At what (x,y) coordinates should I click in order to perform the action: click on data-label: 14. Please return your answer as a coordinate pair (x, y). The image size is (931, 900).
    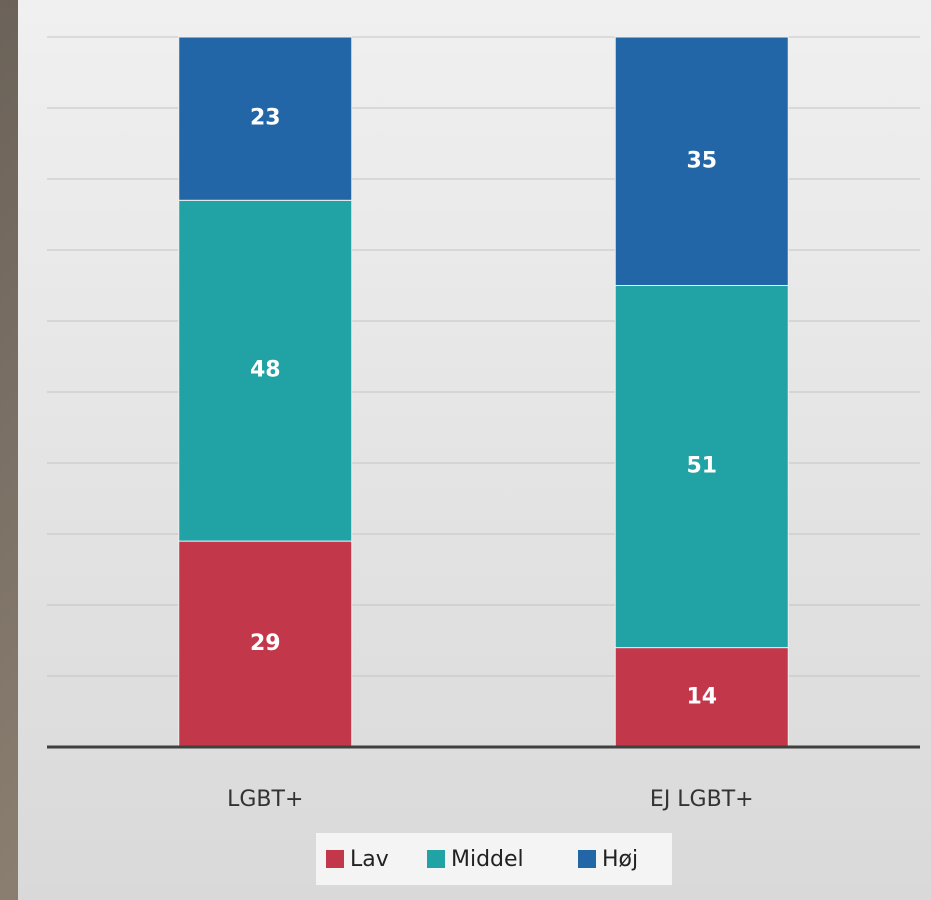
    Looking at the image, I should click on (701, 696).